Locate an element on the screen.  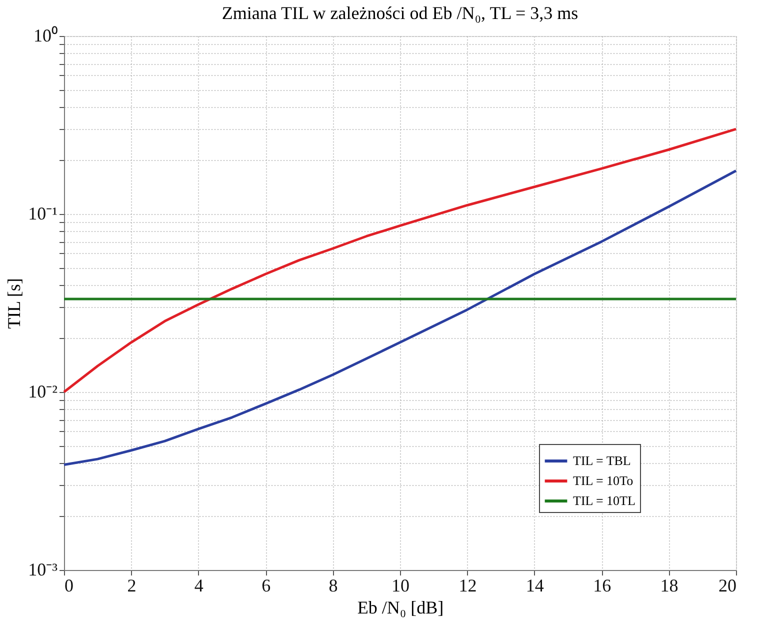
legend-label: TIL = 10TL is located at coordinates (604, 500).